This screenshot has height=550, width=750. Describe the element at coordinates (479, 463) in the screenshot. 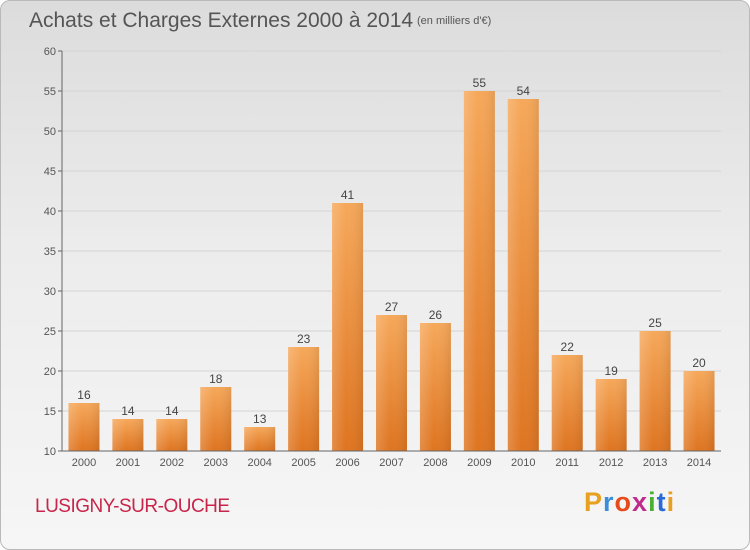

I see `x-tick-label: 2009` at that location.